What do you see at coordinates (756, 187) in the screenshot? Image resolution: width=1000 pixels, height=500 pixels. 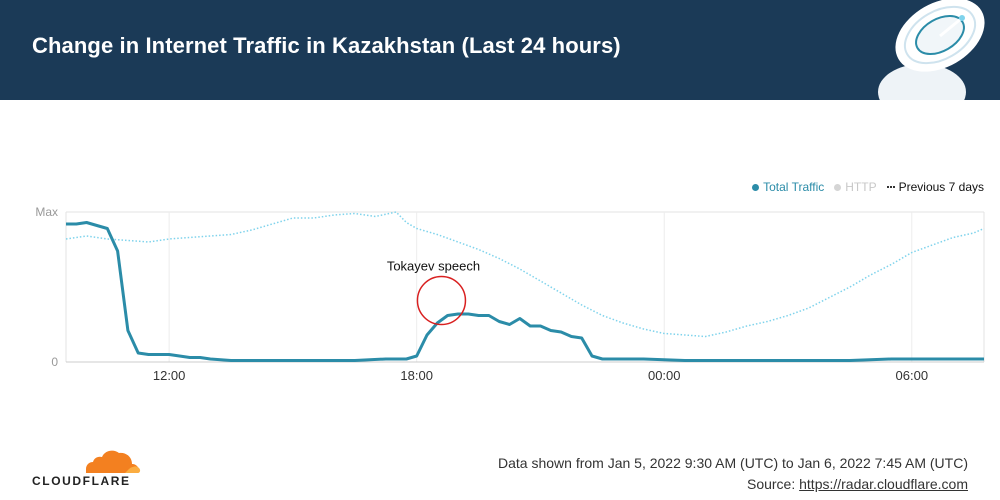 I see `total-traffic-dot-icon` at bounding box center [756, 187].